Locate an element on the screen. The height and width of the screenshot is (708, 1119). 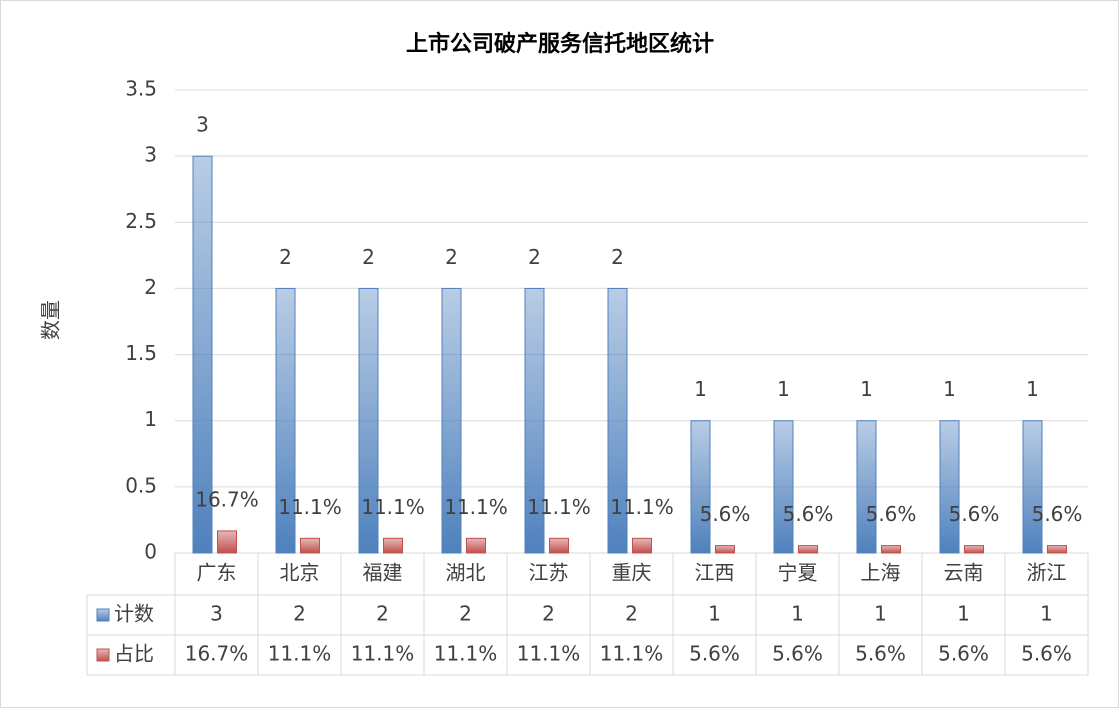
x-tick-label: 云南 is located at coordinates (964, 573).